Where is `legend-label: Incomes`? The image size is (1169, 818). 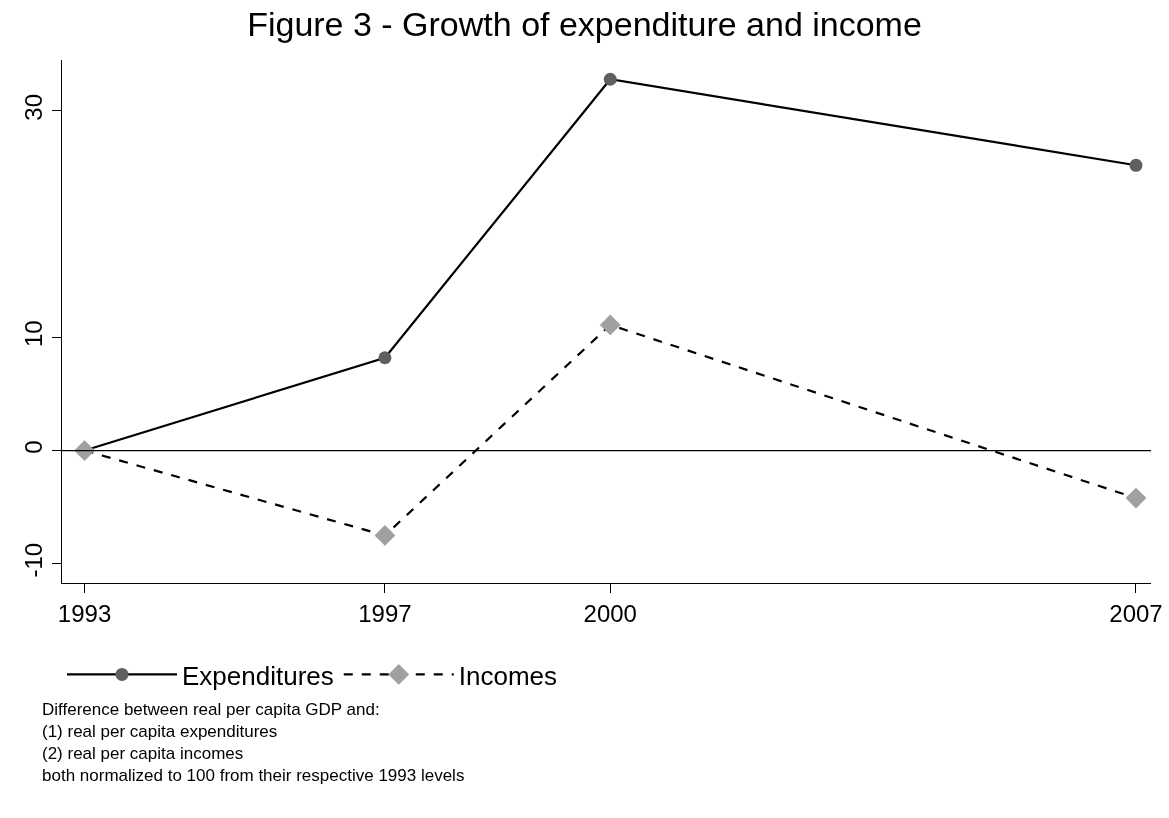
legend-label: Incomes is located at coordinates (508, 675).